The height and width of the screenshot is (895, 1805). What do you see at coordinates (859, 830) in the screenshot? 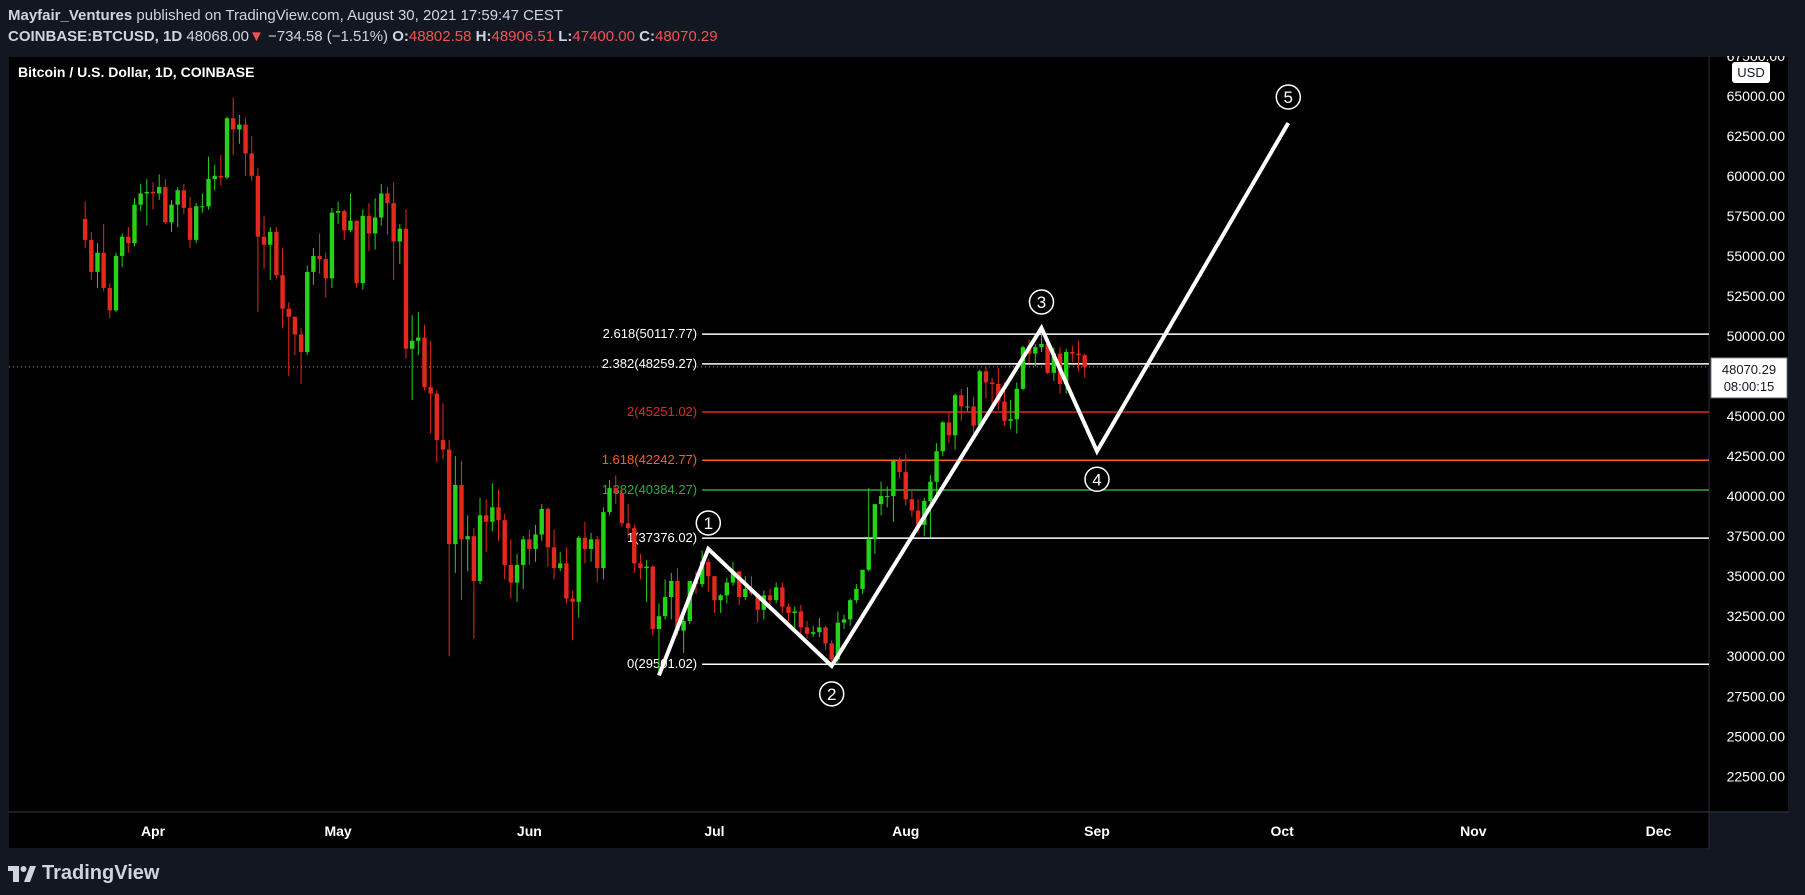
I see `time-axis` at bounding box center [859, 830].